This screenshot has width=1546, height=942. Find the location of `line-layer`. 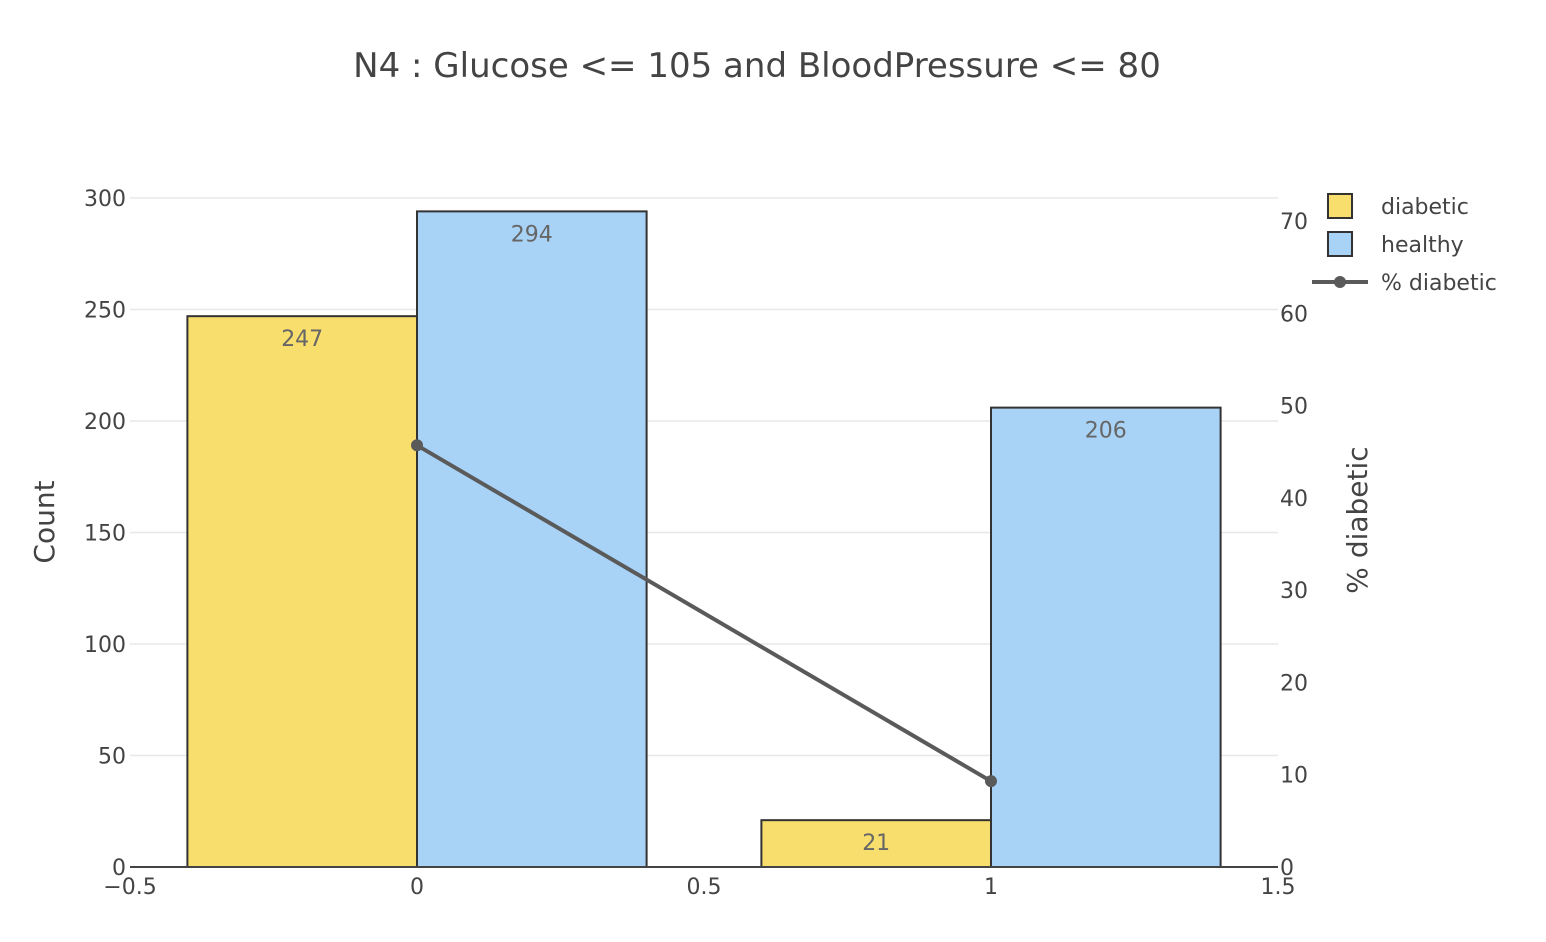

line-layer is located at coordinates (704, 613).